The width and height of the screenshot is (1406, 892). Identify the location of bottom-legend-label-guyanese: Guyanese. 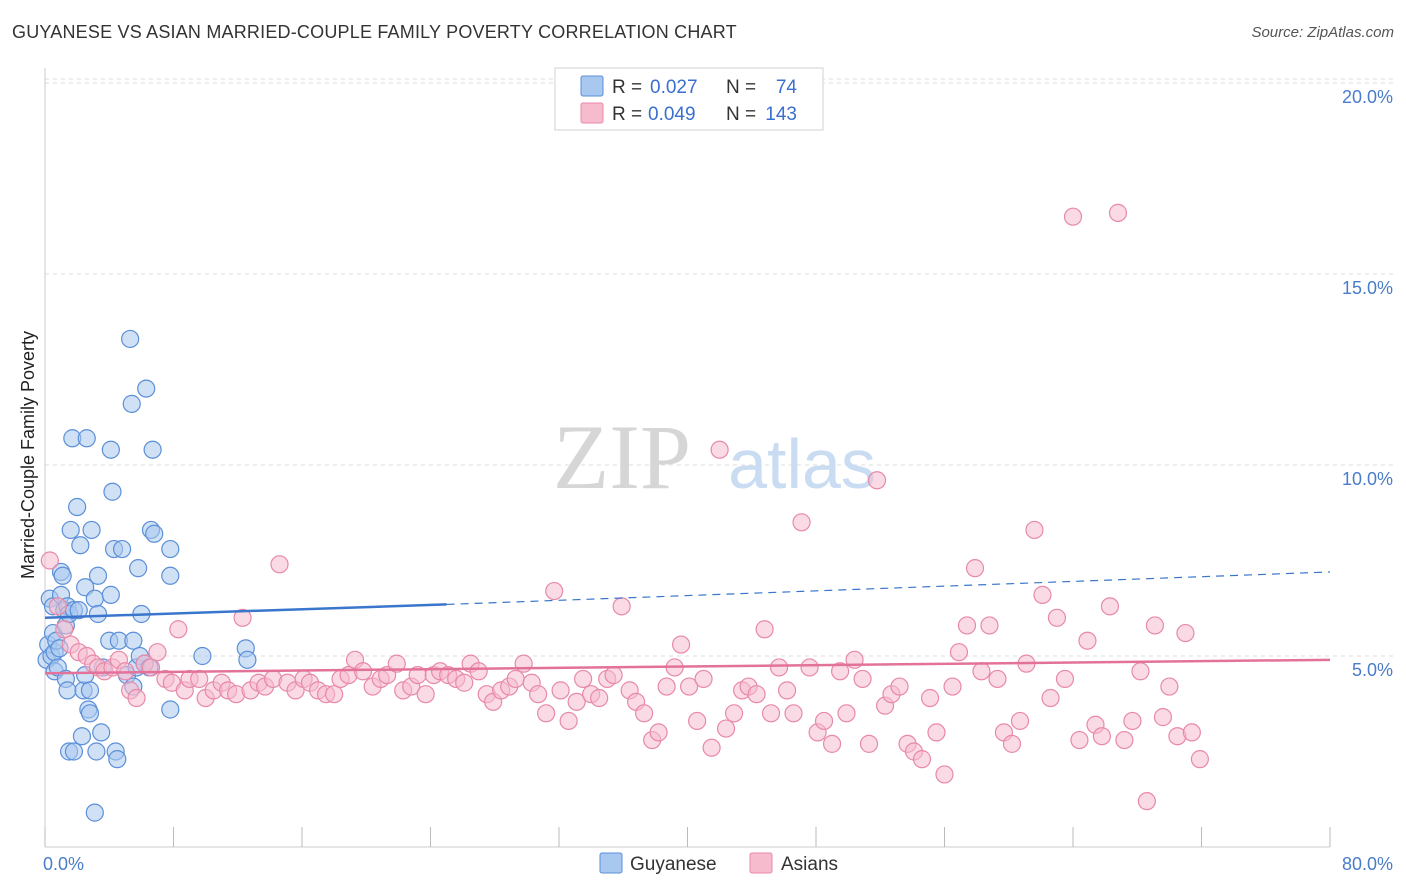
(673, 864).